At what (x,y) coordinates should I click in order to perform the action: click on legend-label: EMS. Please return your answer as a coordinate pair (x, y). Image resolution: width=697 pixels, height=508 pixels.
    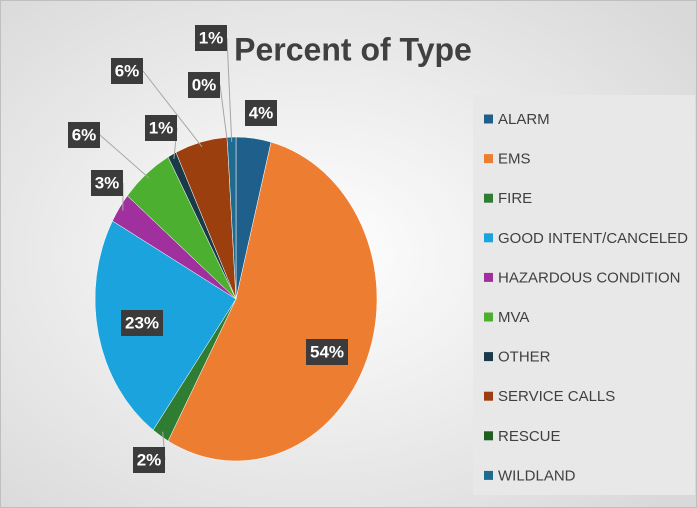
    Looking at the image, I should click on (514, 159).